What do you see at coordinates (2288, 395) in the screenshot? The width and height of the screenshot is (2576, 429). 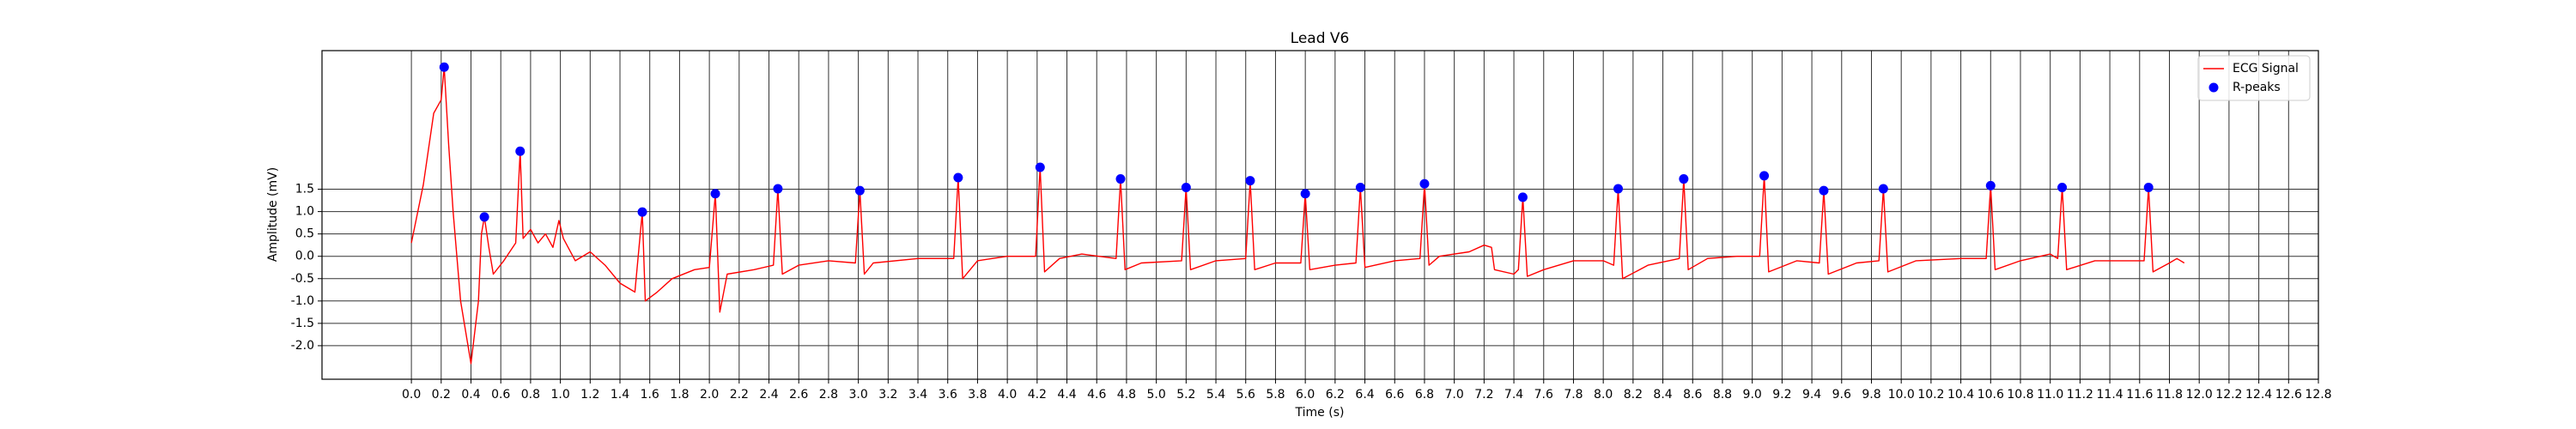 I see `x-tick-label: 12.6` at bounding box center [2288, 395].